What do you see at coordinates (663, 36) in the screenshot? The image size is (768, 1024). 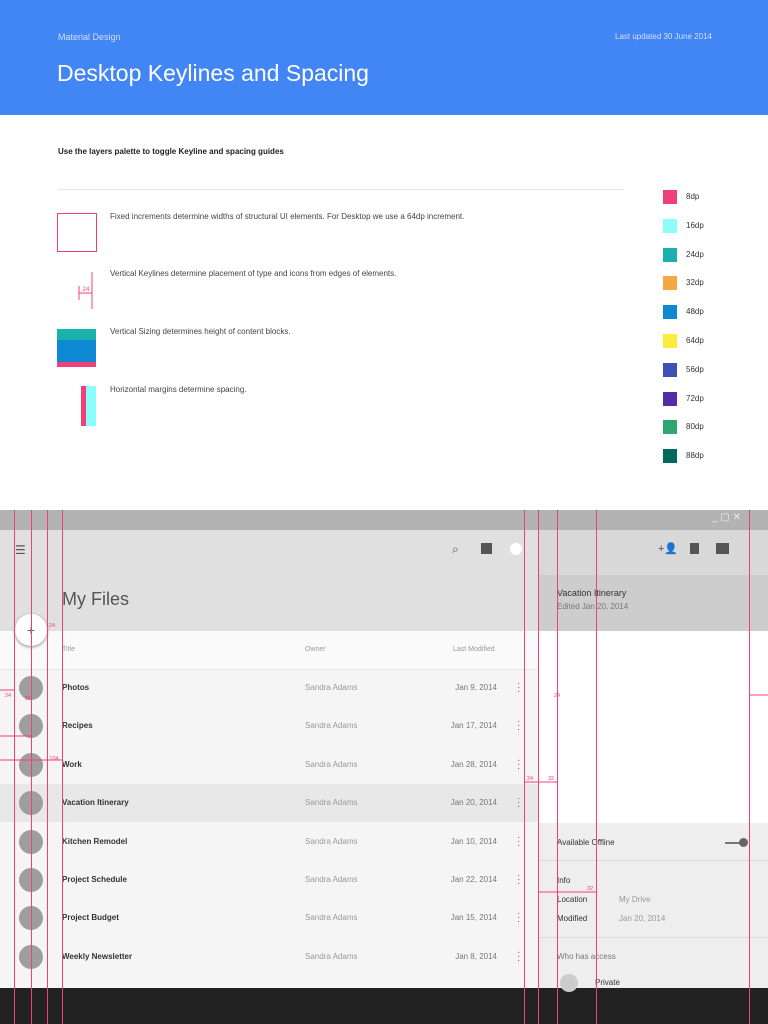 I see `updated: Last updated 30 June 2014` at bounding box center [663, 36].